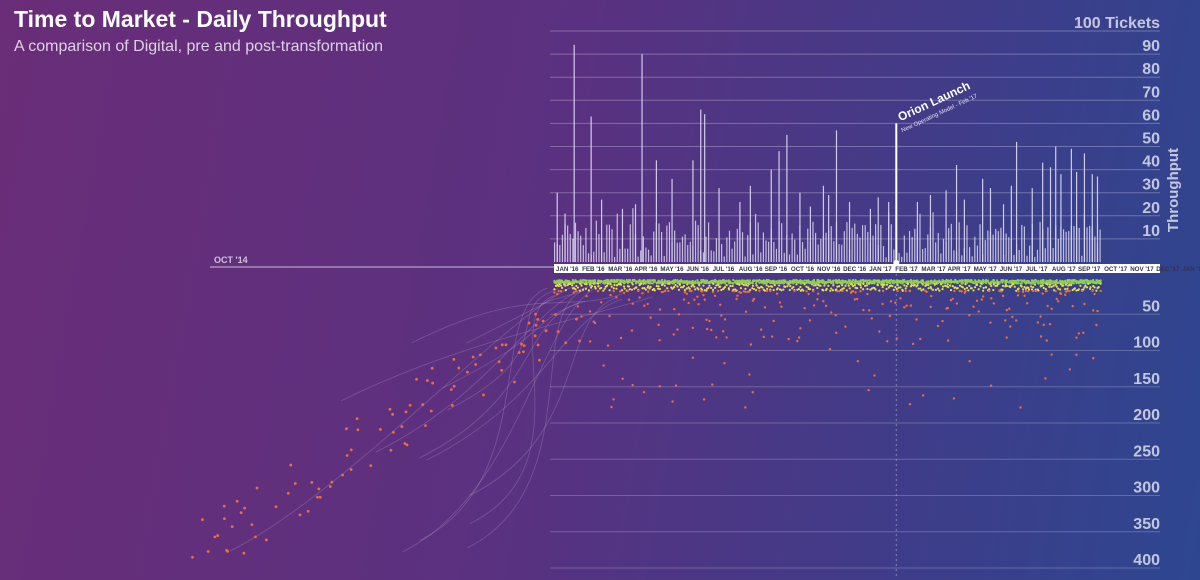 Image resolution: width=1200 pixels, height=580 pixels. I want to click on month-tick-label: JUL '17, so click(1037, 269).